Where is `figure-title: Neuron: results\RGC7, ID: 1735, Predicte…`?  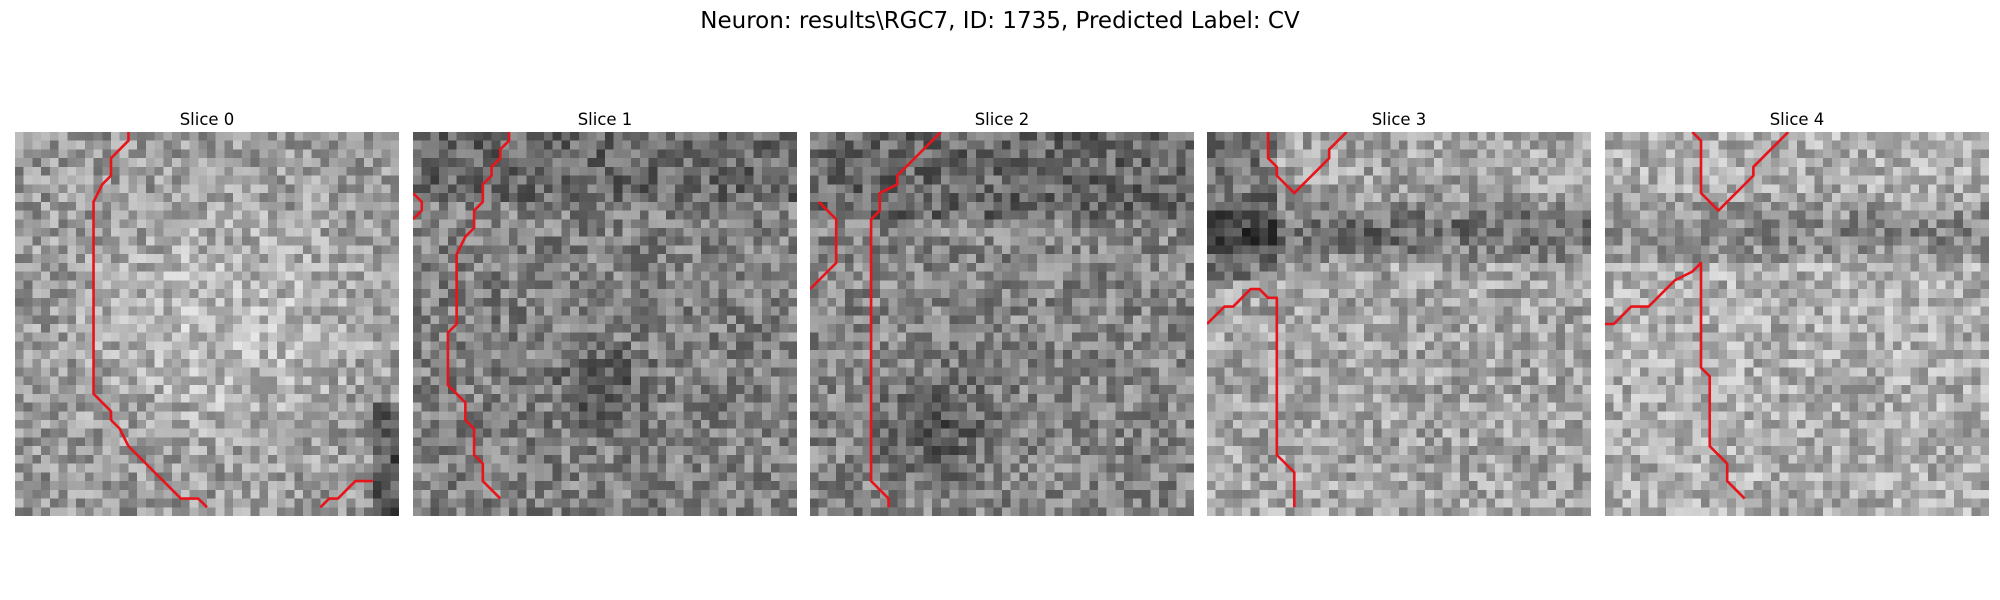 figure-title: Neuron: results\RGC7, ID: 1735, Predicte… is located at coordinates (1000, 21).